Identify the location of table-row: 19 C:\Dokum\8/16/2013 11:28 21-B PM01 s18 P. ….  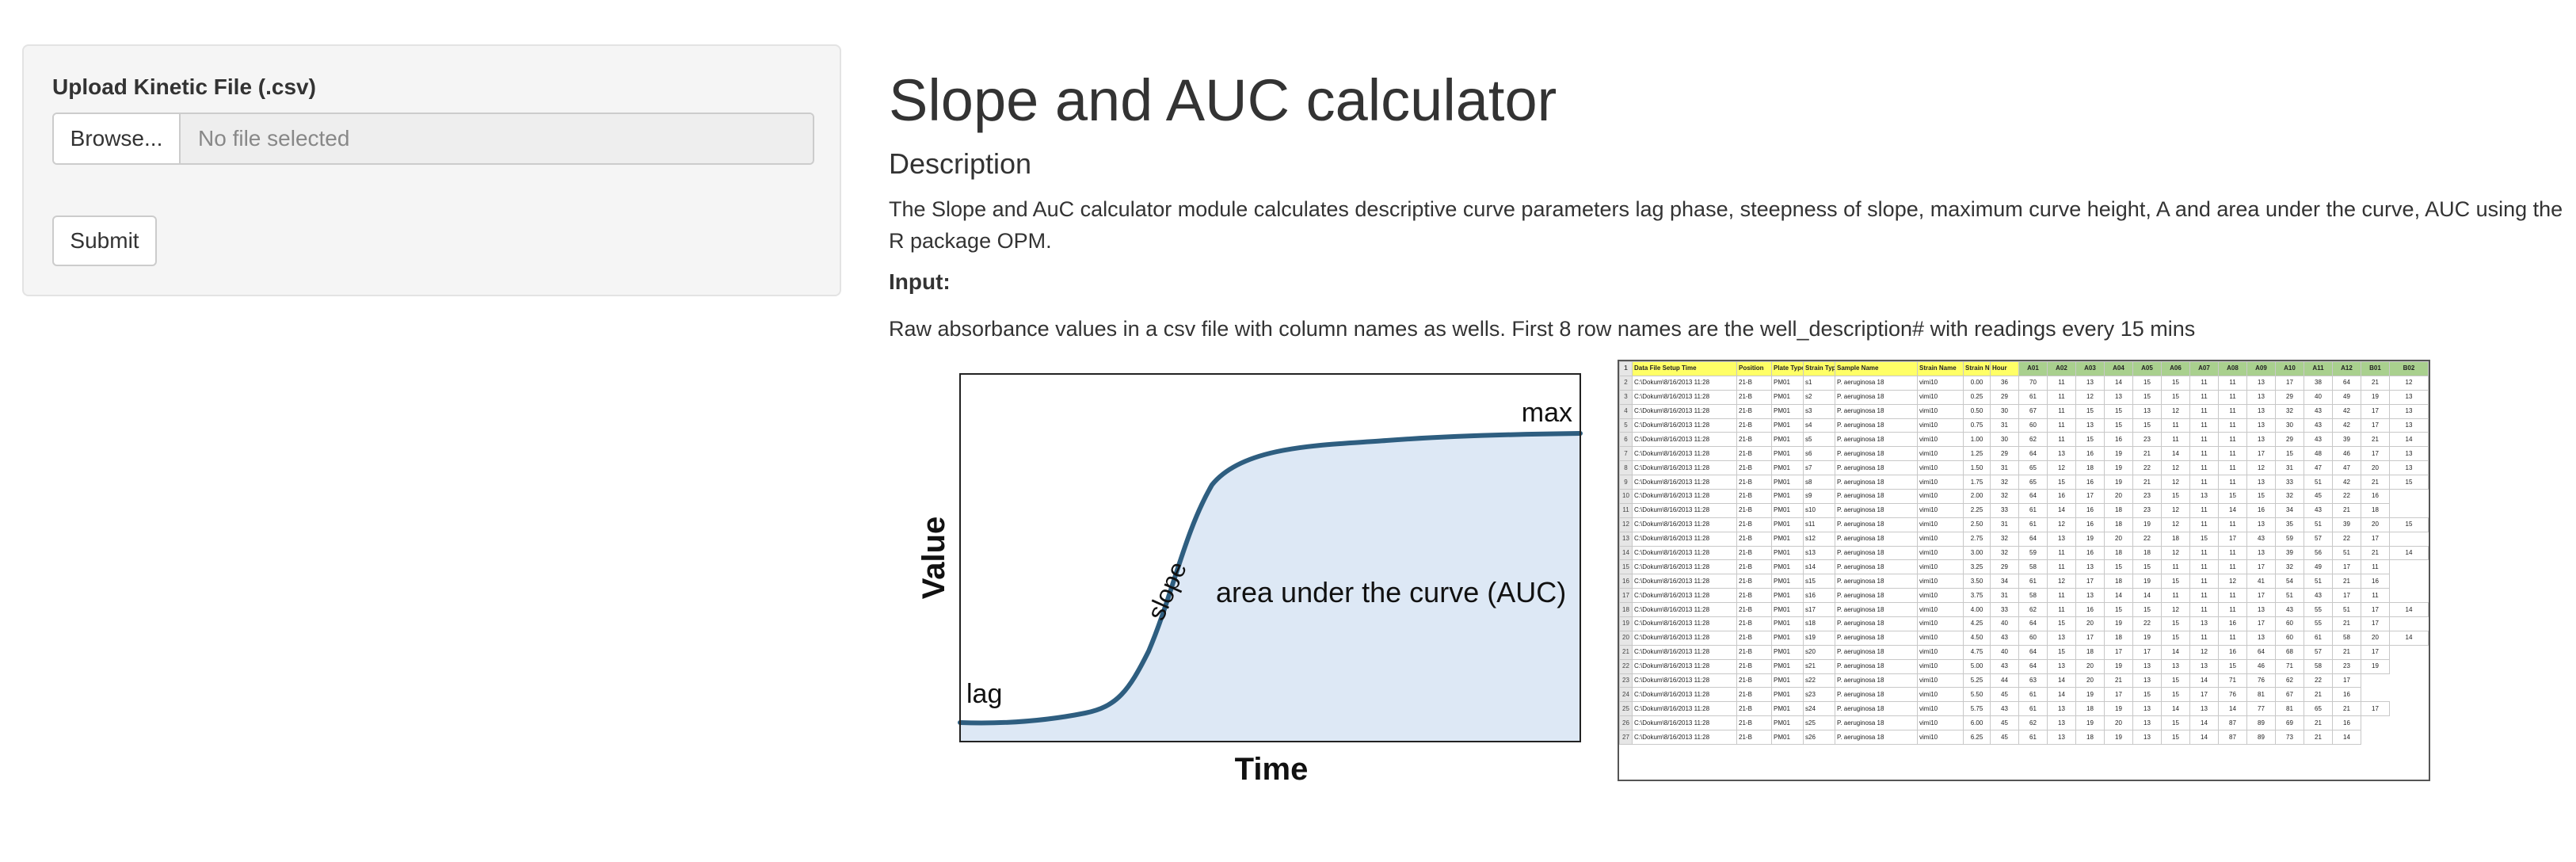
(2024, 623).